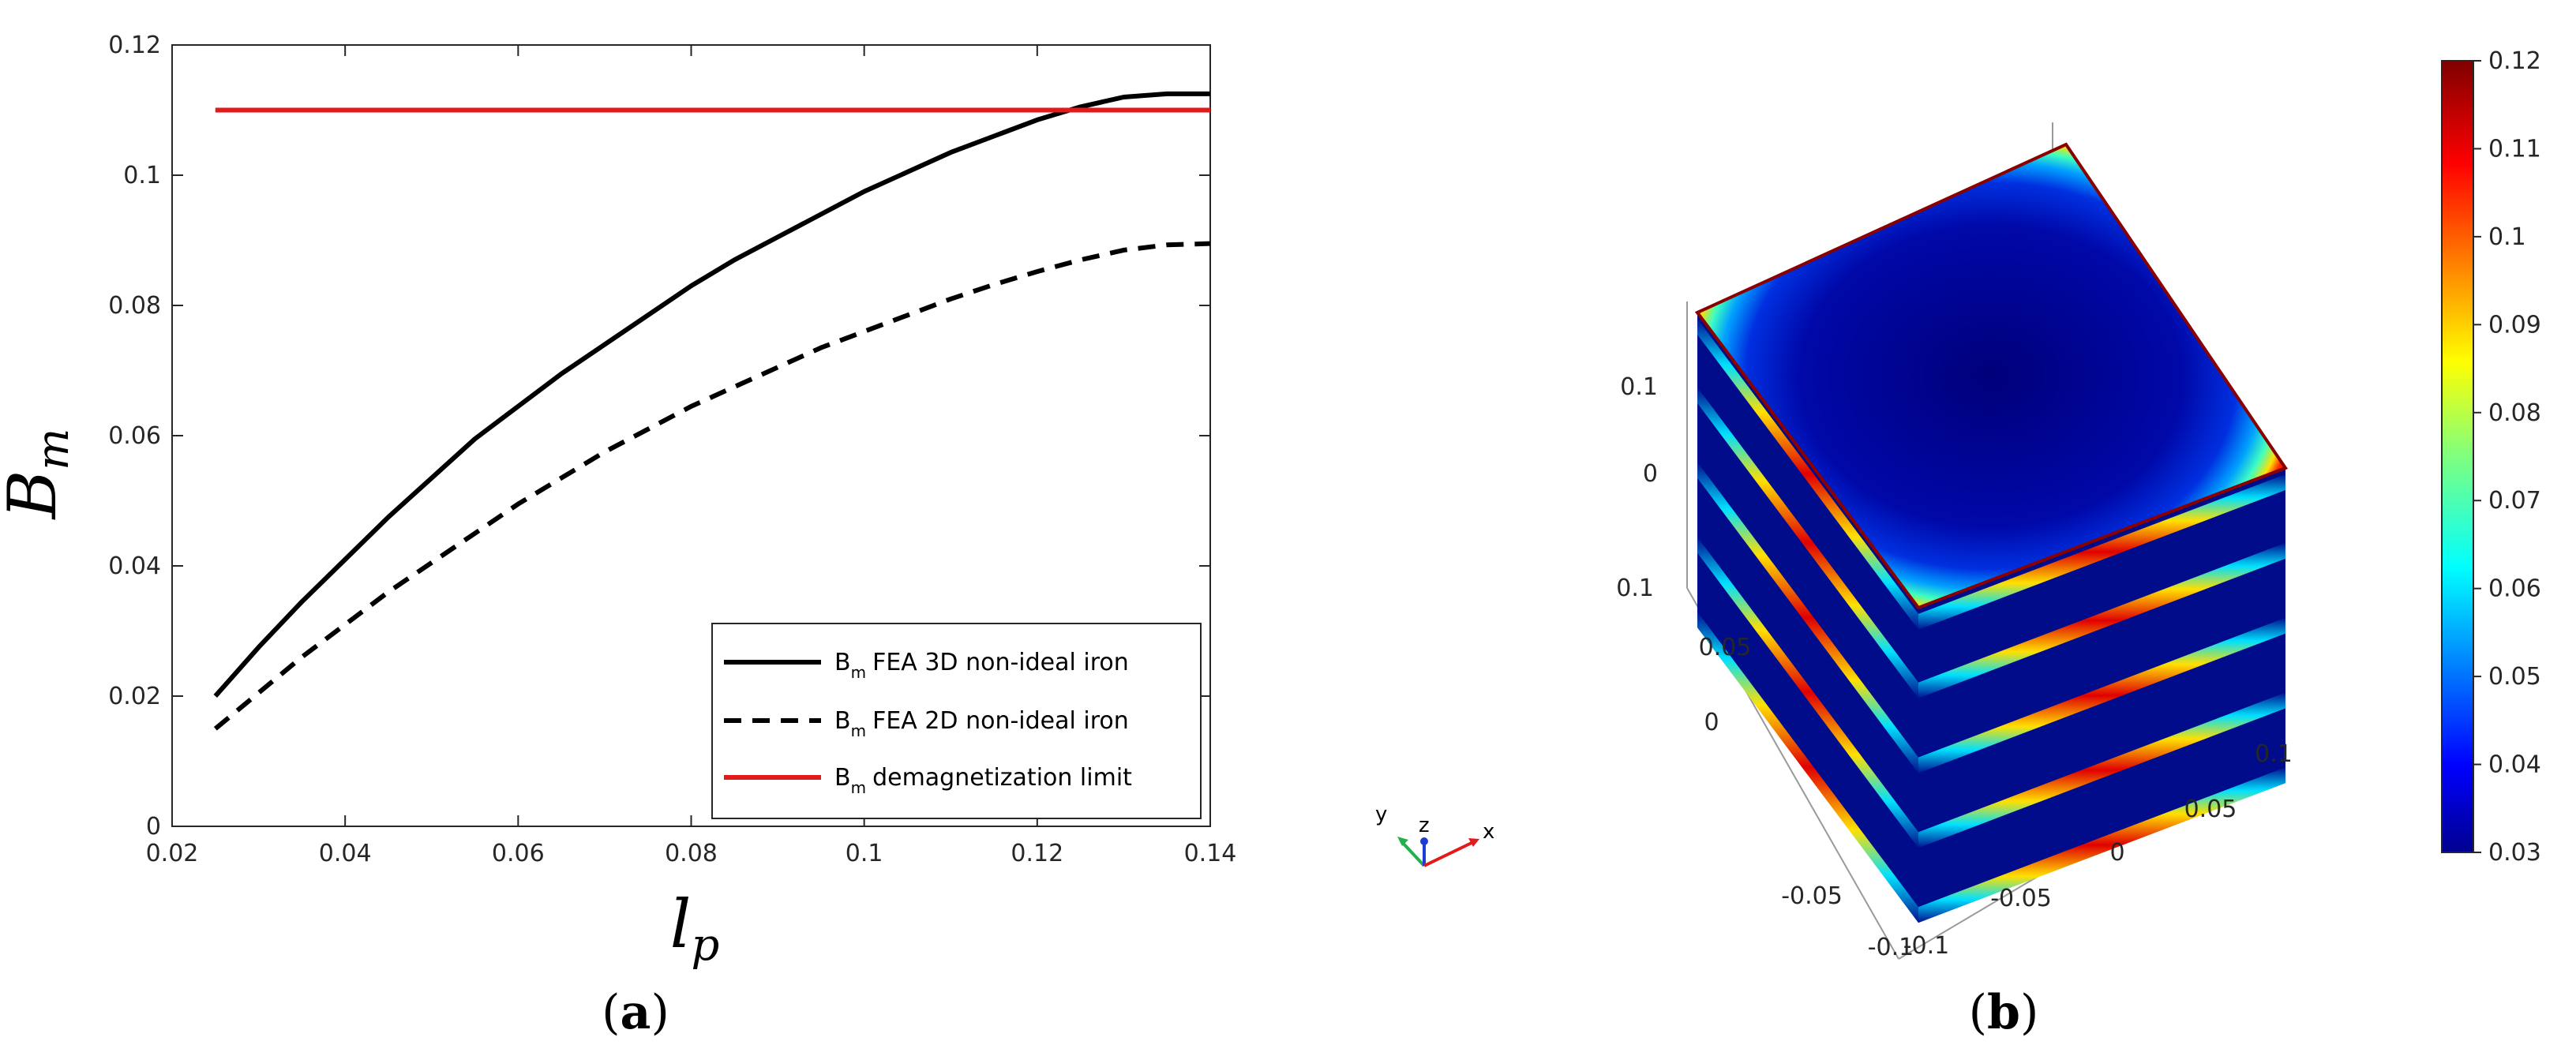 The height and width of the screenshot is (1056, 2576). I want to click on colorbar-tick-label: 0.12, so click(2514, 61).